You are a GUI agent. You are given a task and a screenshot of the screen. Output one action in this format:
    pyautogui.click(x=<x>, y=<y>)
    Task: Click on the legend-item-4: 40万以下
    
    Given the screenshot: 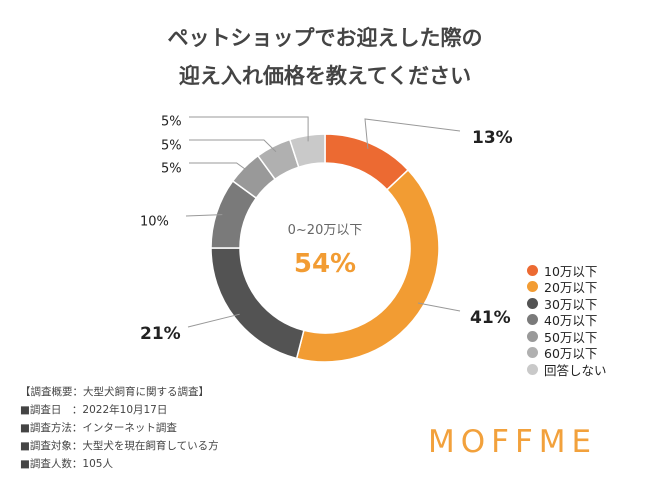 What is the action you would take?
    pyautogui.click(x=567, y=320)
    